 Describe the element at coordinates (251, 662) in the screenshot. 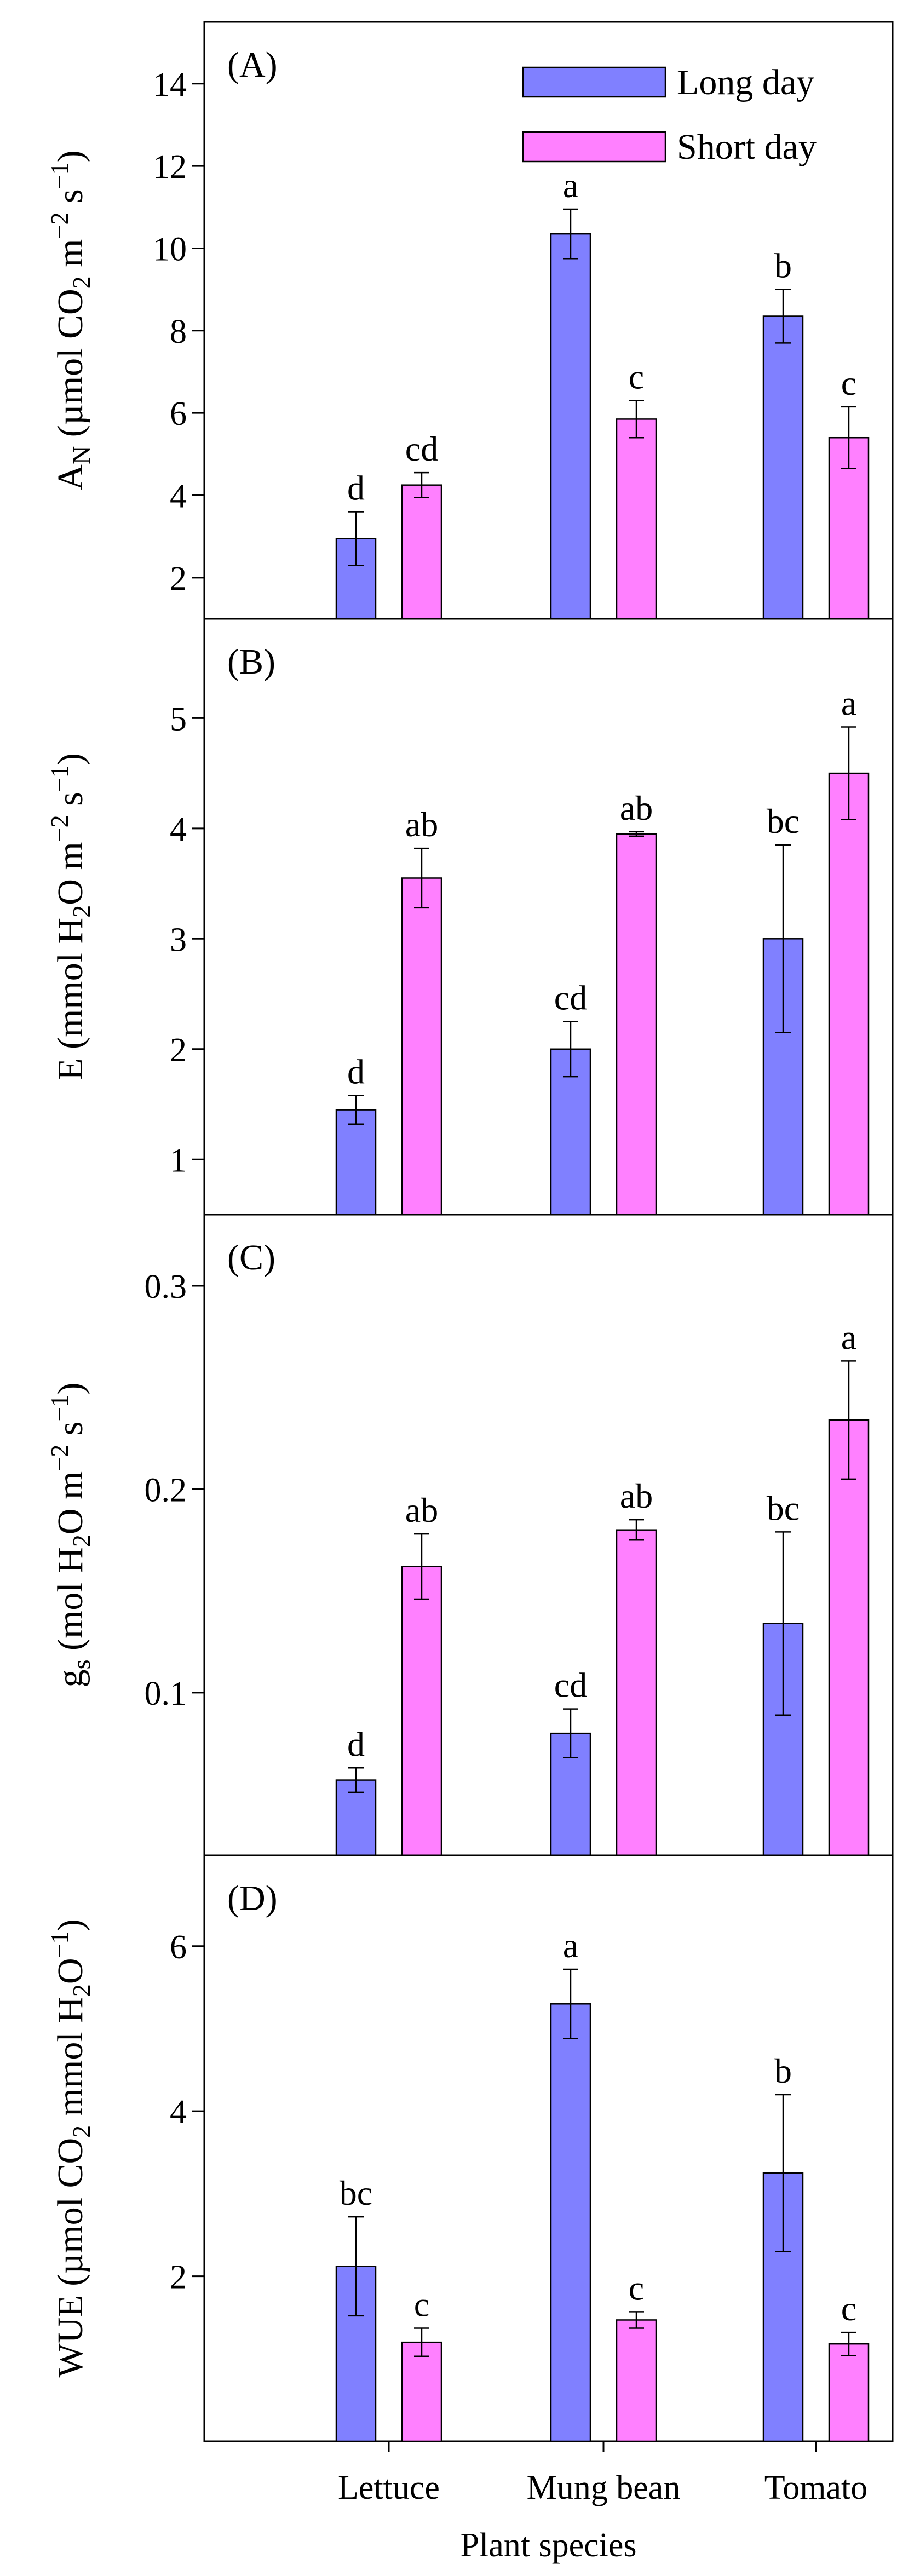

I see `panel-tag: (B)` at that location.